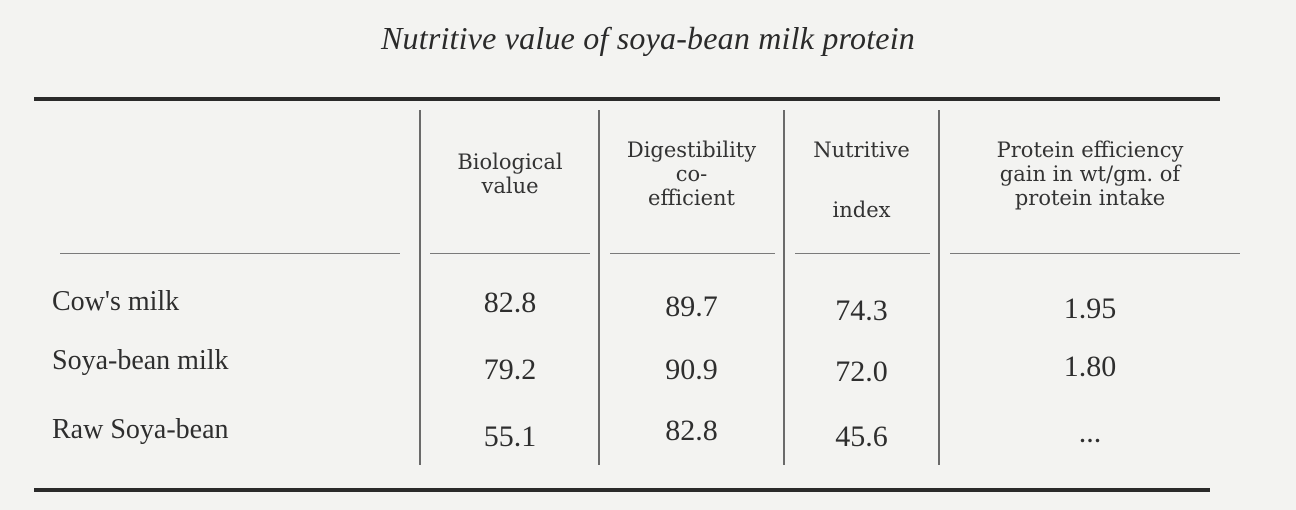 Image resolution: width=1296 pixels, height=510 pixels. What do you see at coordinates (861, 180) in the screenshot?
I see `header-nutritive-index: Nutritive index` at bounding box center [861, 180].